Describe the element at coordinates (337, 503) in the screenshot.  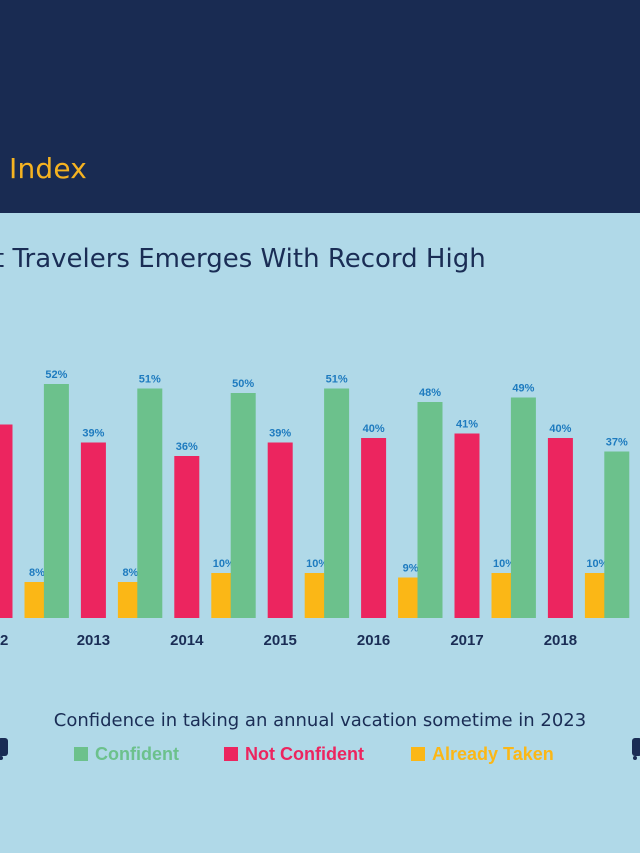
I see `bar-confident-2016` at that location.